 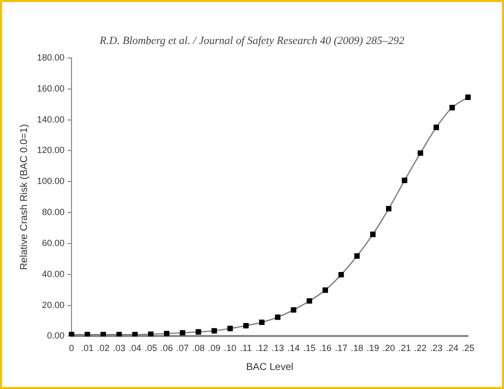 What do you see at coordinates (135, 348) in the screenshot?
I see `x-tick-label: .04` at bounding box center [135, 348].